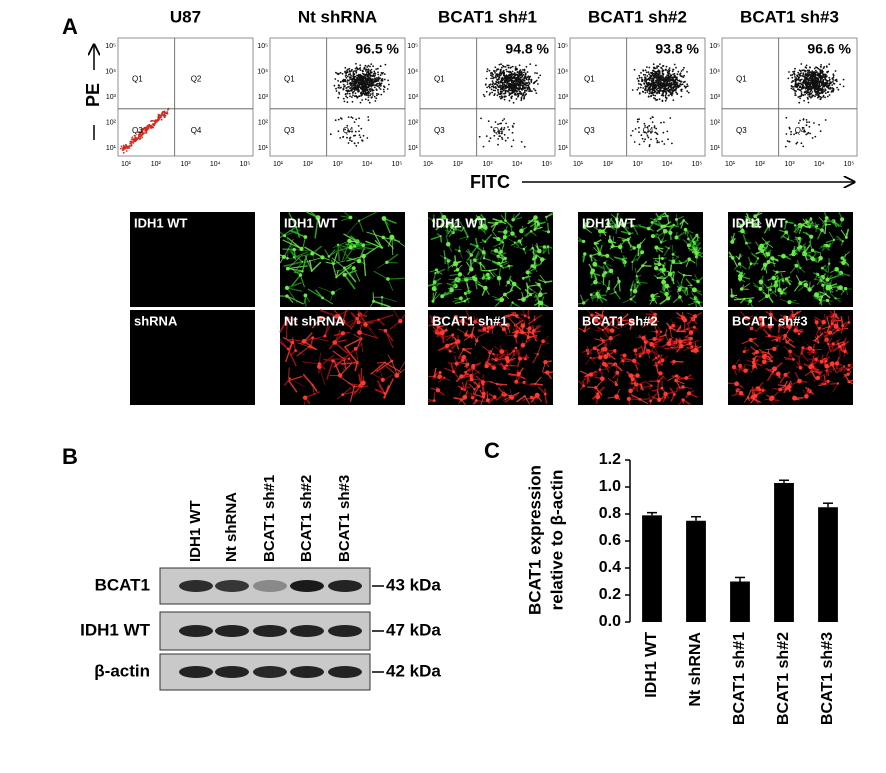 This screenshot has height=773, width=886. Describe the element at coordinates (196, 130) in the screenshot. I see `quadrant-label: Q4` at that location.